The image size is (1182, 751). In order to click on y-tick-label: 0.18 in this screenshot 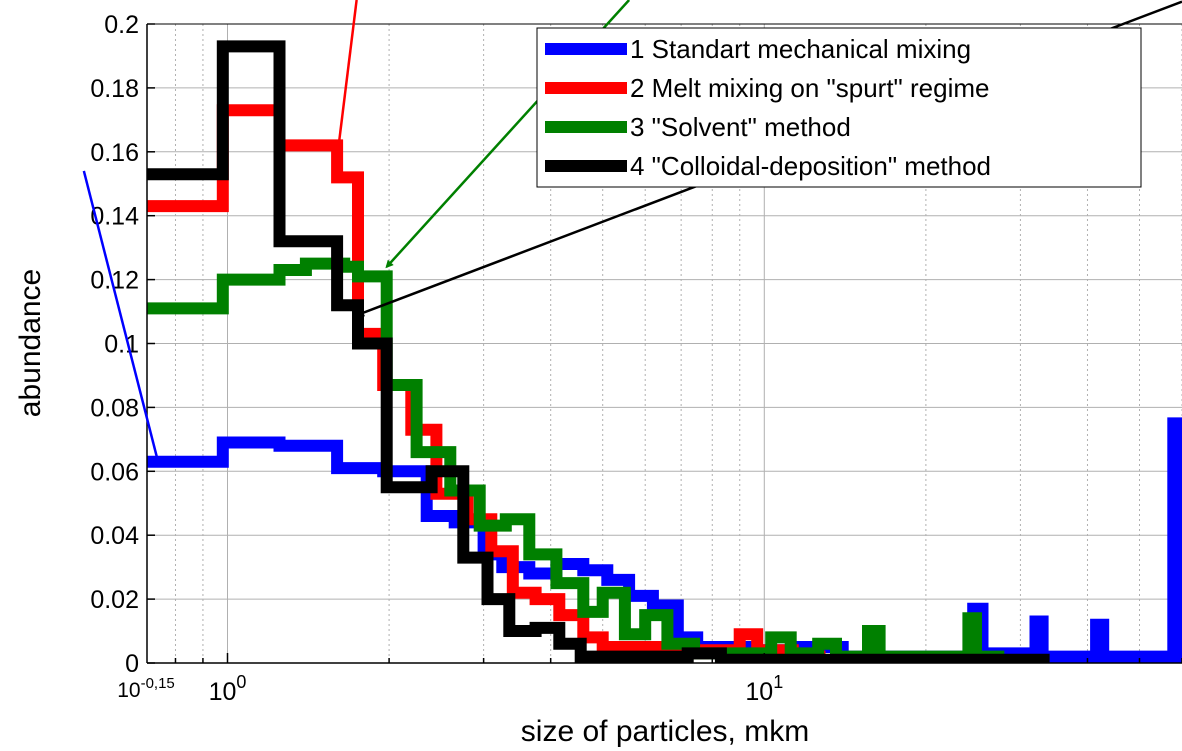, I will do `click(114, 89)`.